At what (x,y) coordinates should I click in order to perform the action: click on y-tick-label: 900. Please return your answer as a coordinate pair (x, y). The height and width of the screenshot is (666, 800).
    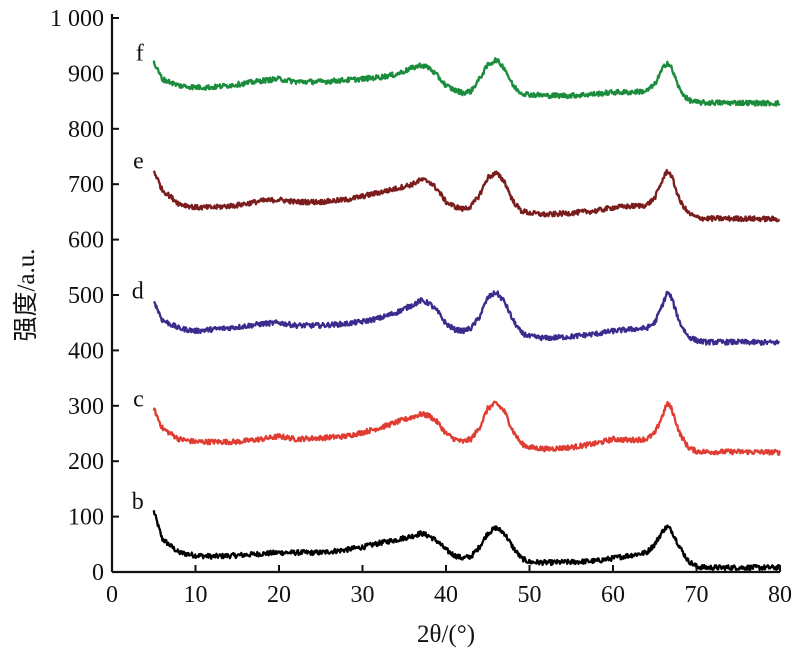
    Looking at the image, I should click on (86, 74).